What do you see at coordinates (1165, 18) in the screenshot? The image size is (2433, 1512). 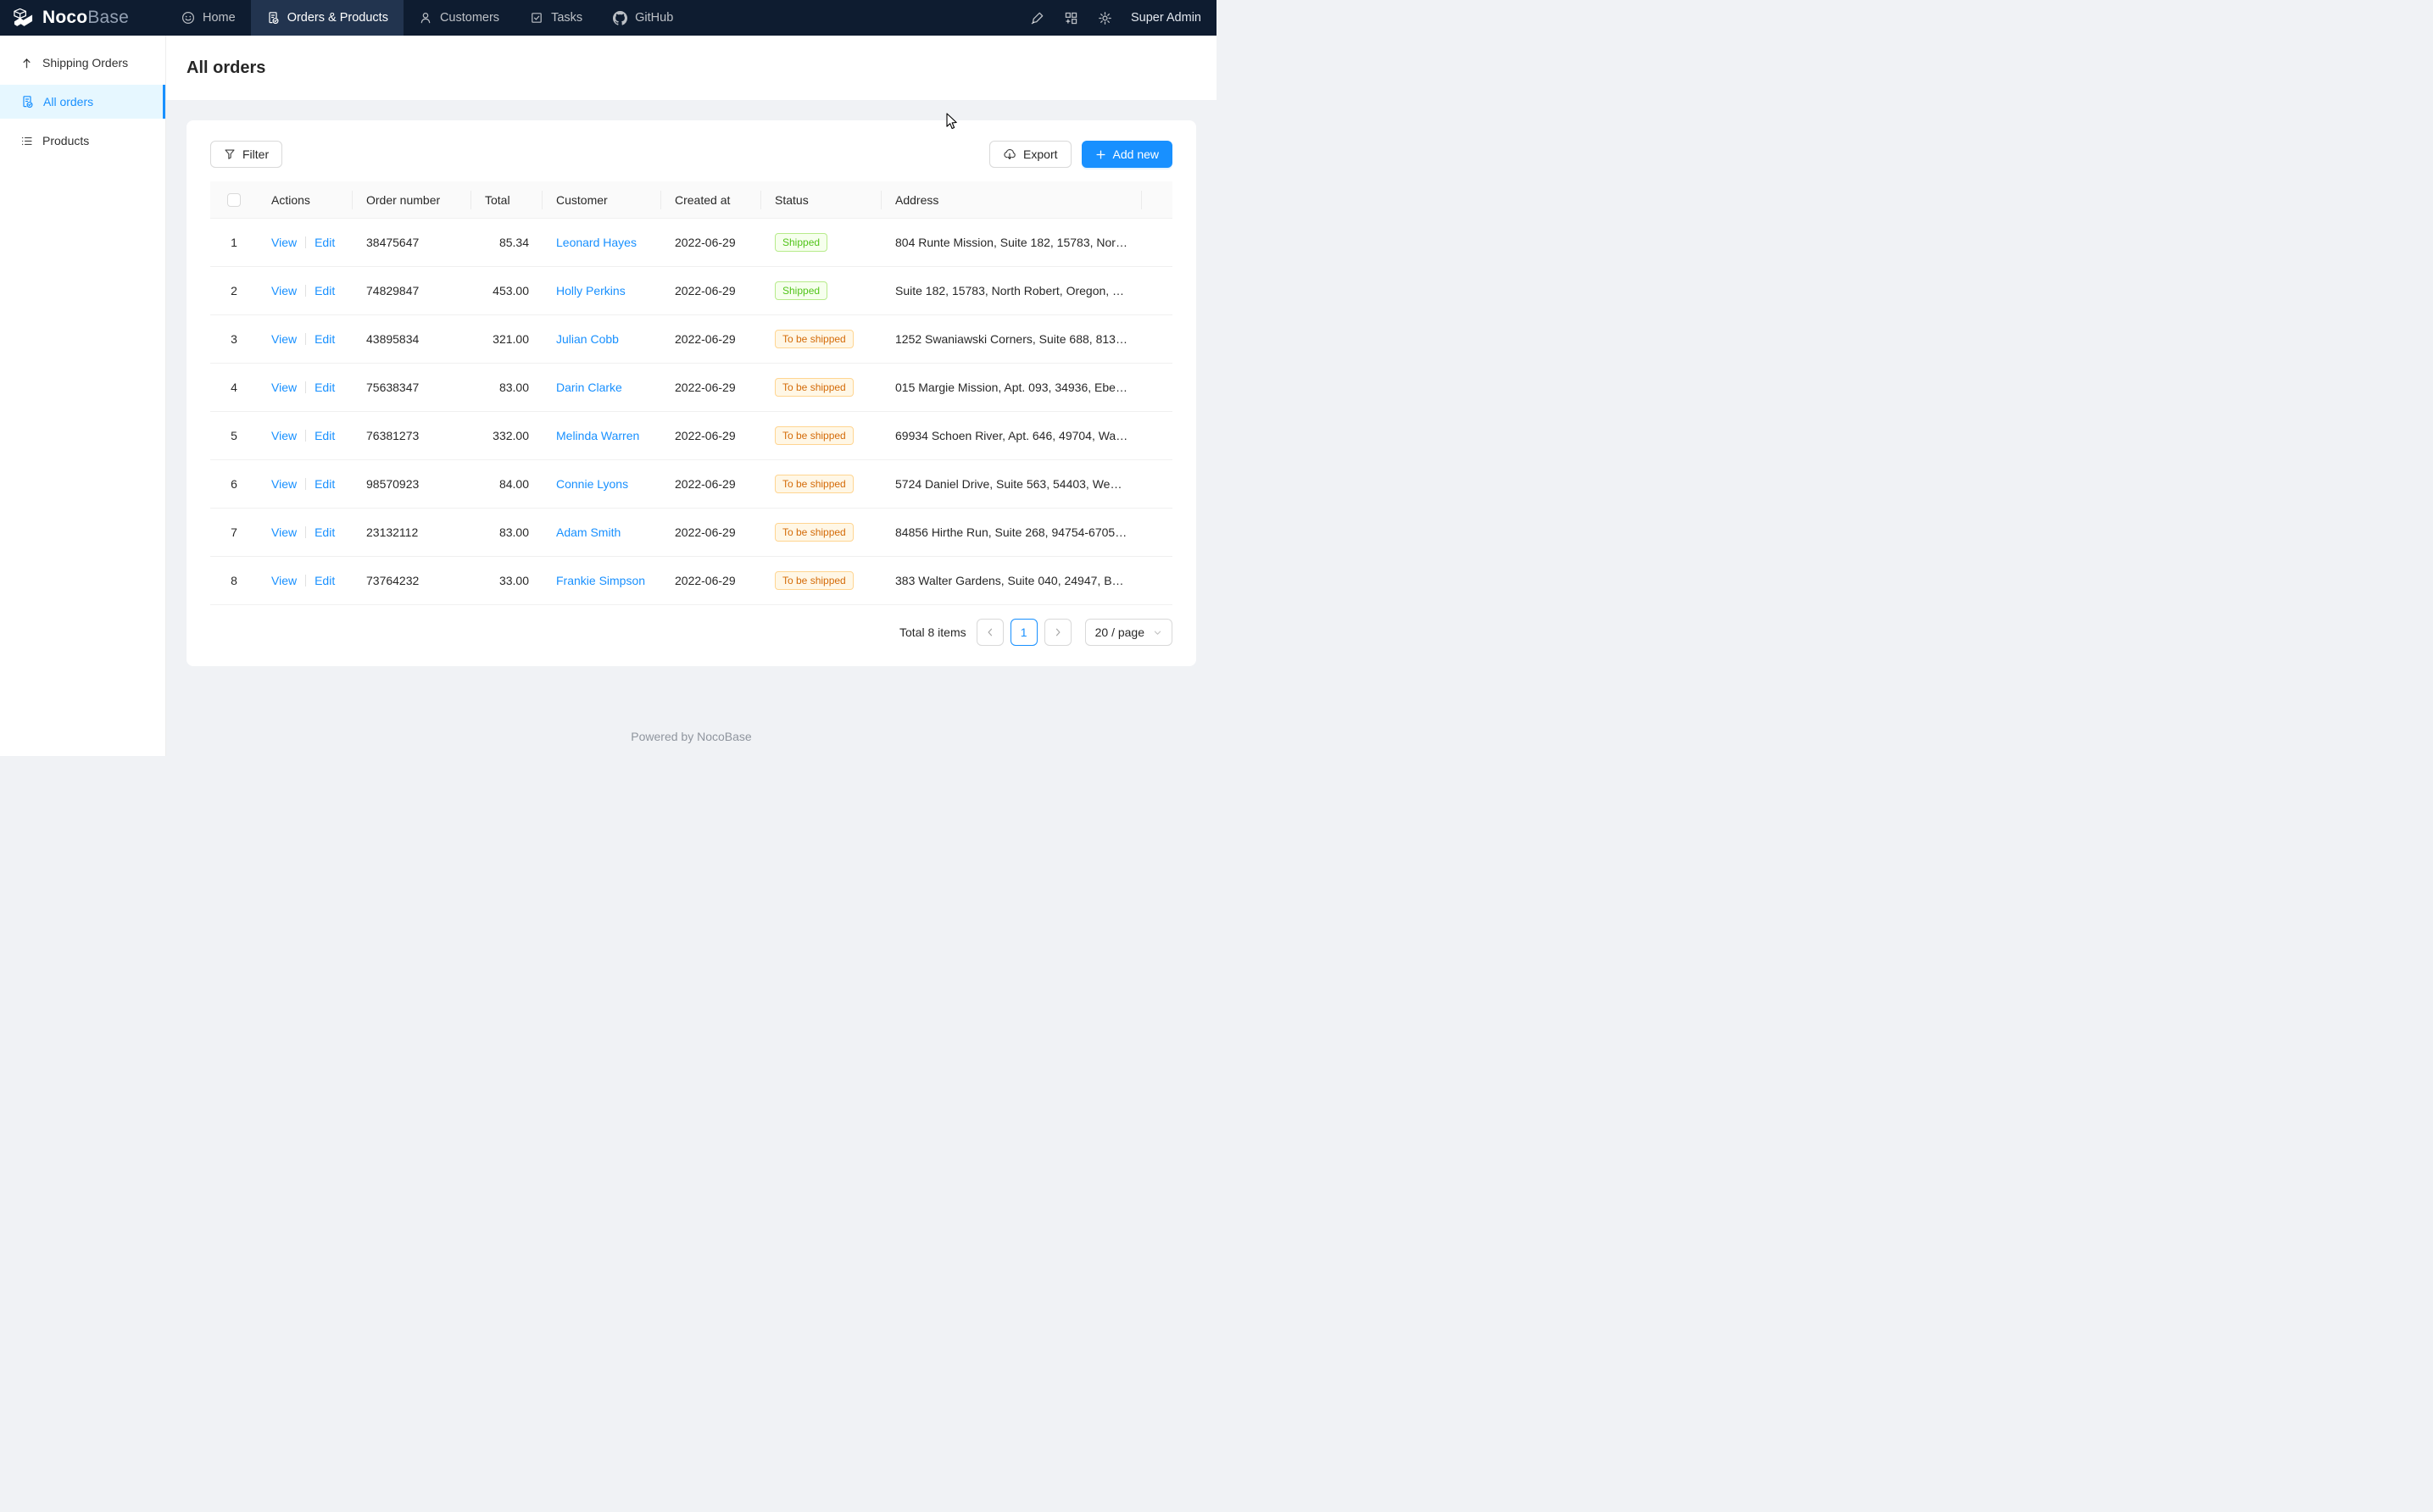 I see `user-menu: Super Admin` at bounding box center [1165, 18].